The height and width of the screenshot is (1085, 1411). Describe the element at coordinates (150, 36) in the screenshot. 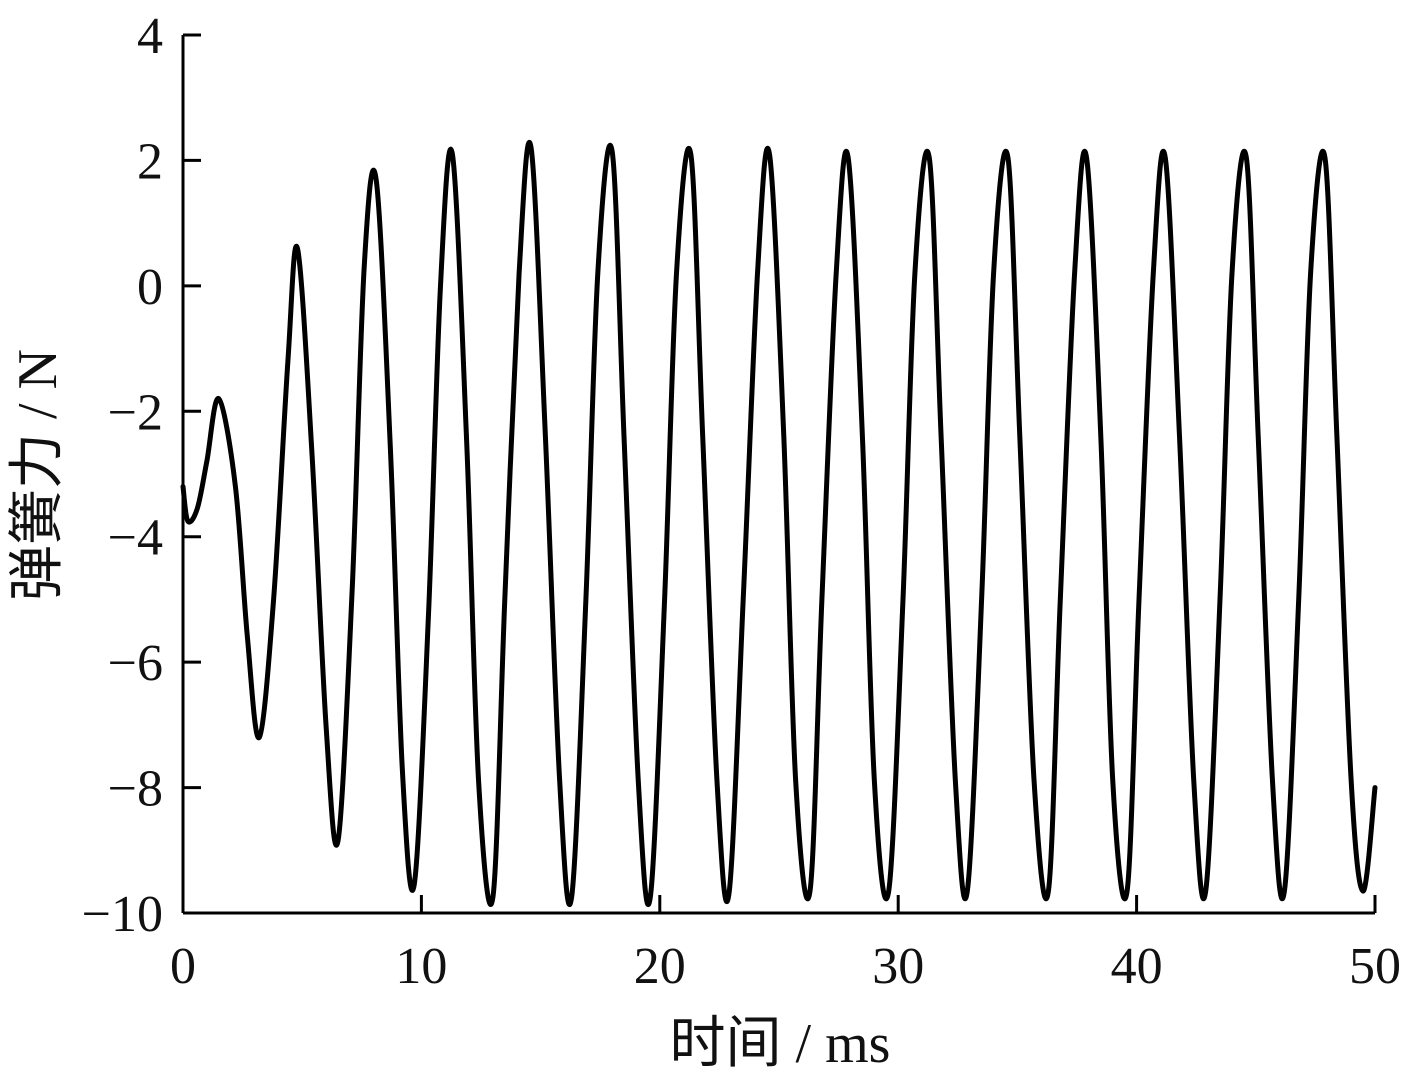

I see `y-tick-label: 4` at that location.